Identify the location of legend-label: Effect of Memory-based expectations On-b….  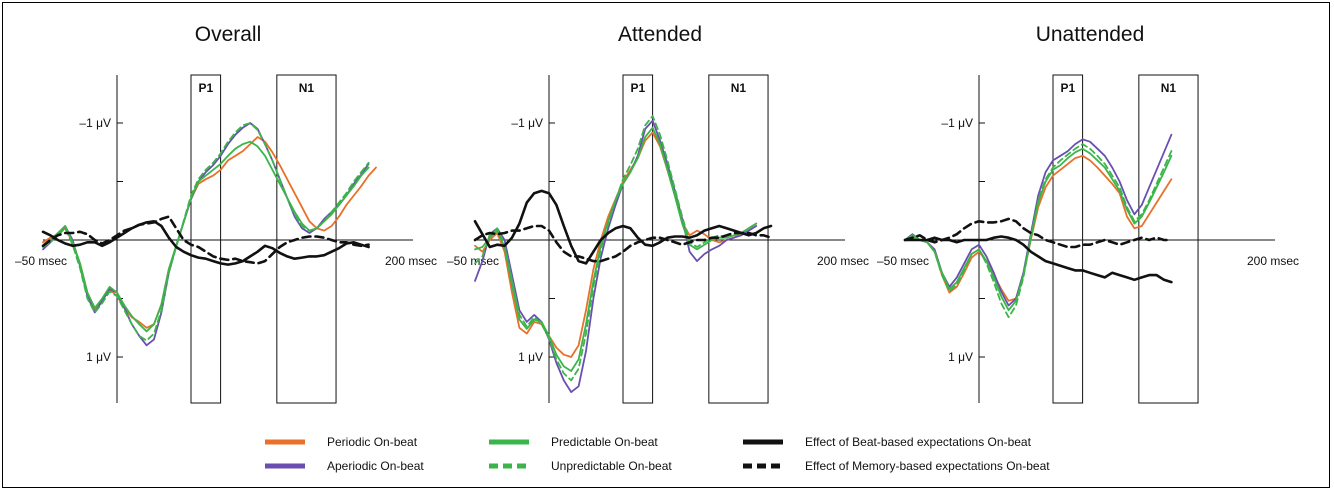
(927, 466).